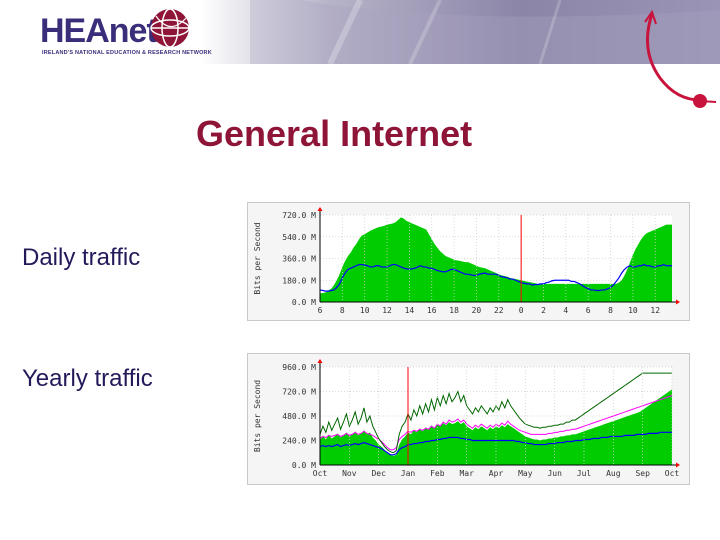  What do you see at coordinates (299, 259) in the screenshot?
I see `y-tick-label: 360.0 M` at bounding box center [299, 259].